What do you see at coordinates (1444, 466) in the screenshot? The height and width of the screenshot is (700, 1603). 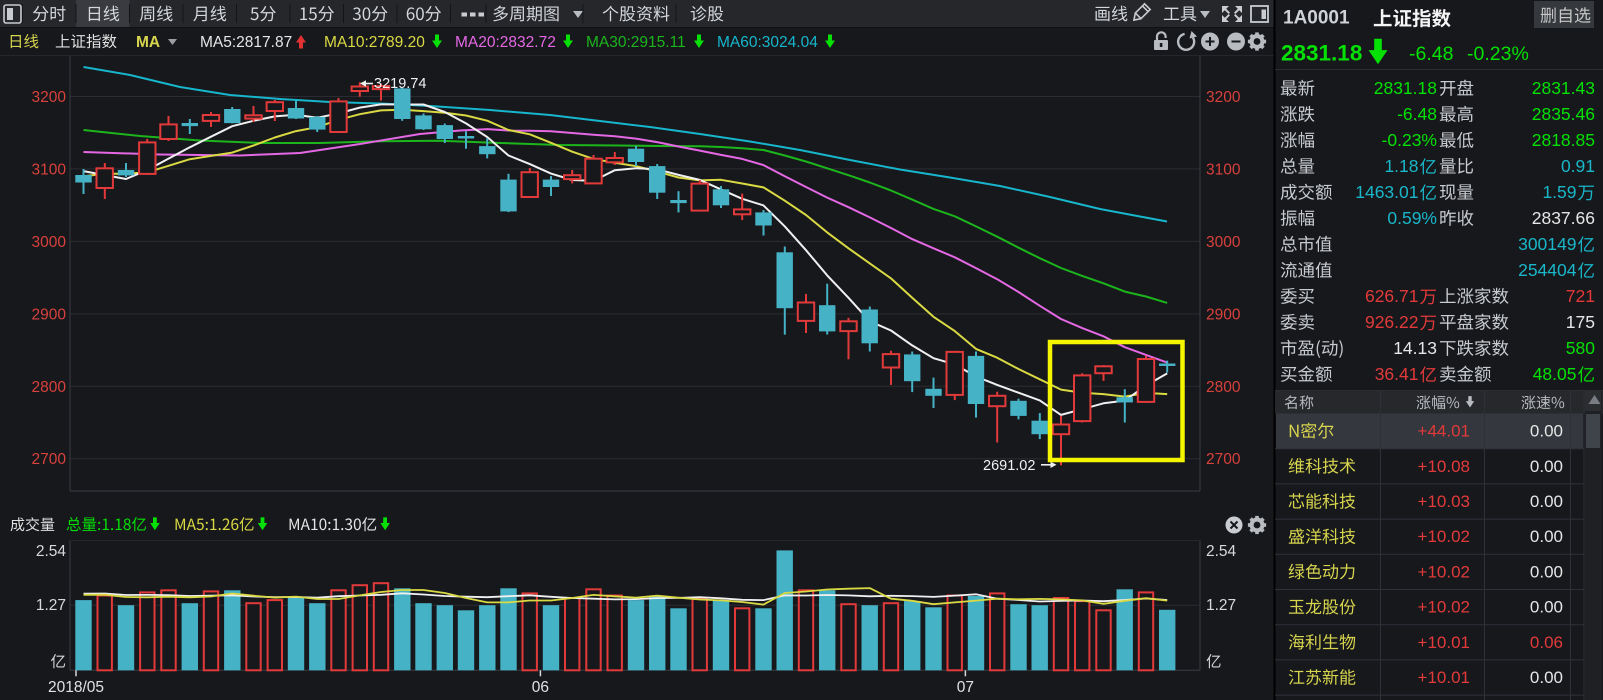 I see `svg-text: +10.08` at bounding box center [1444, 466].